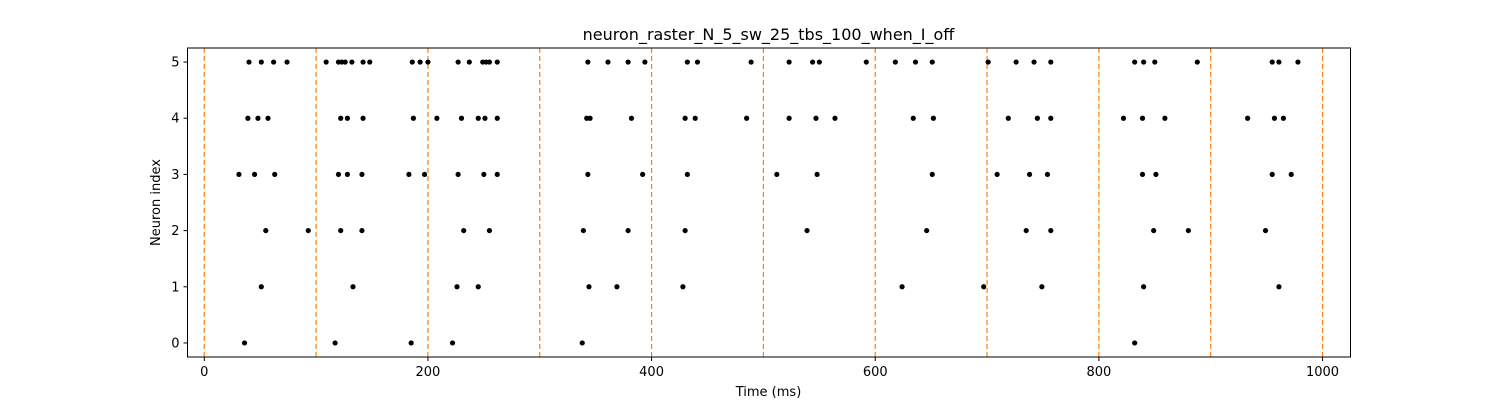 This screenshot has height=400, width=1500. I want to click on x-tick-label: 600, so click(875, 372).